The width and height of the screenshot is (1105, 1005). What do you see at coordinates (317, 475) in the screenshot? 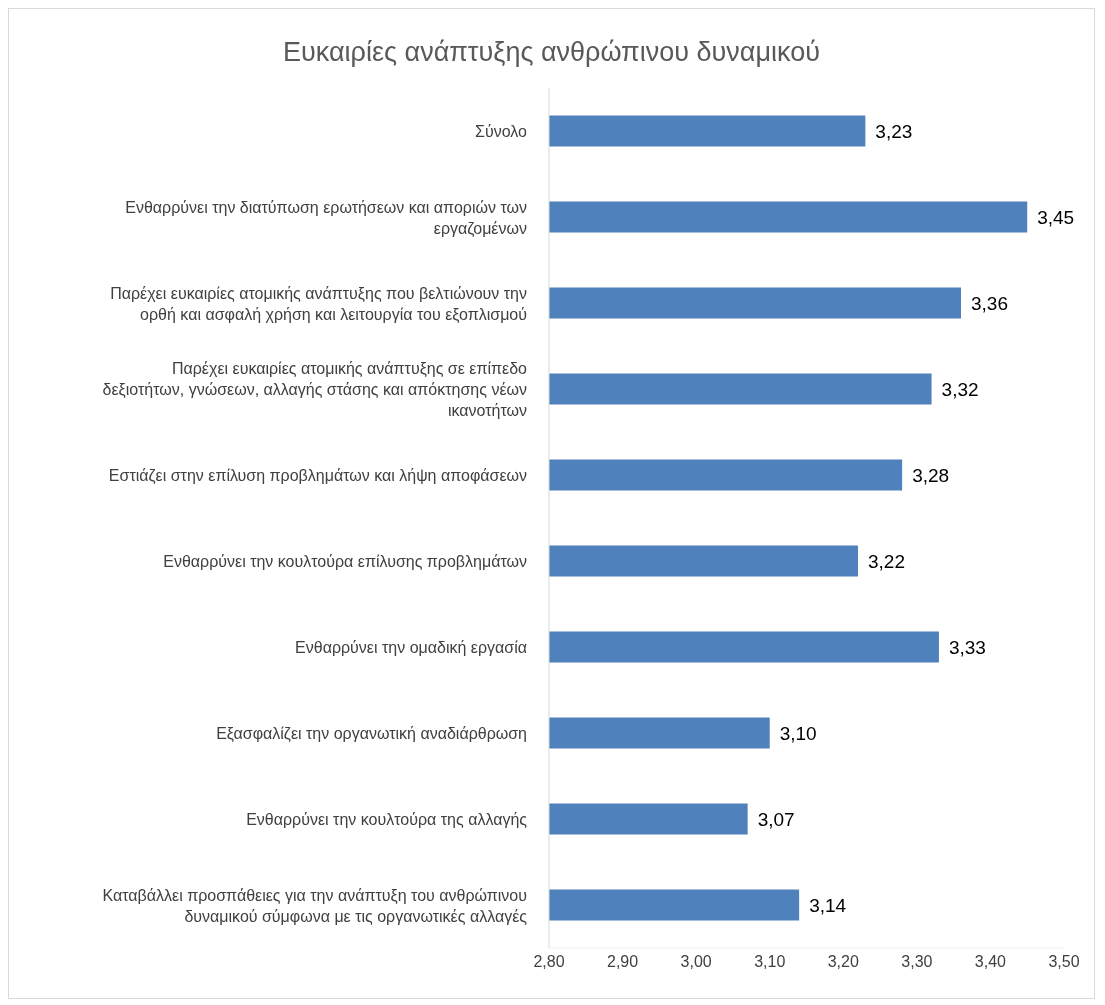
I see `y-tick-label: Εστιάζει στην επίλυση προβλημάτων και λήψη αποφάσεων` at bounding box center [317, 475].